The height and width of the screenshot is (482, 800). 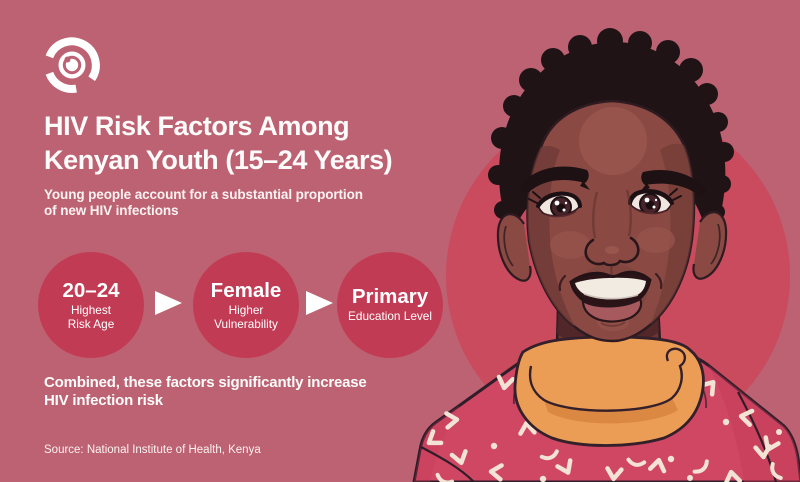 I want to click on risk-factor-value: Primary, so click(x=390, y=297).